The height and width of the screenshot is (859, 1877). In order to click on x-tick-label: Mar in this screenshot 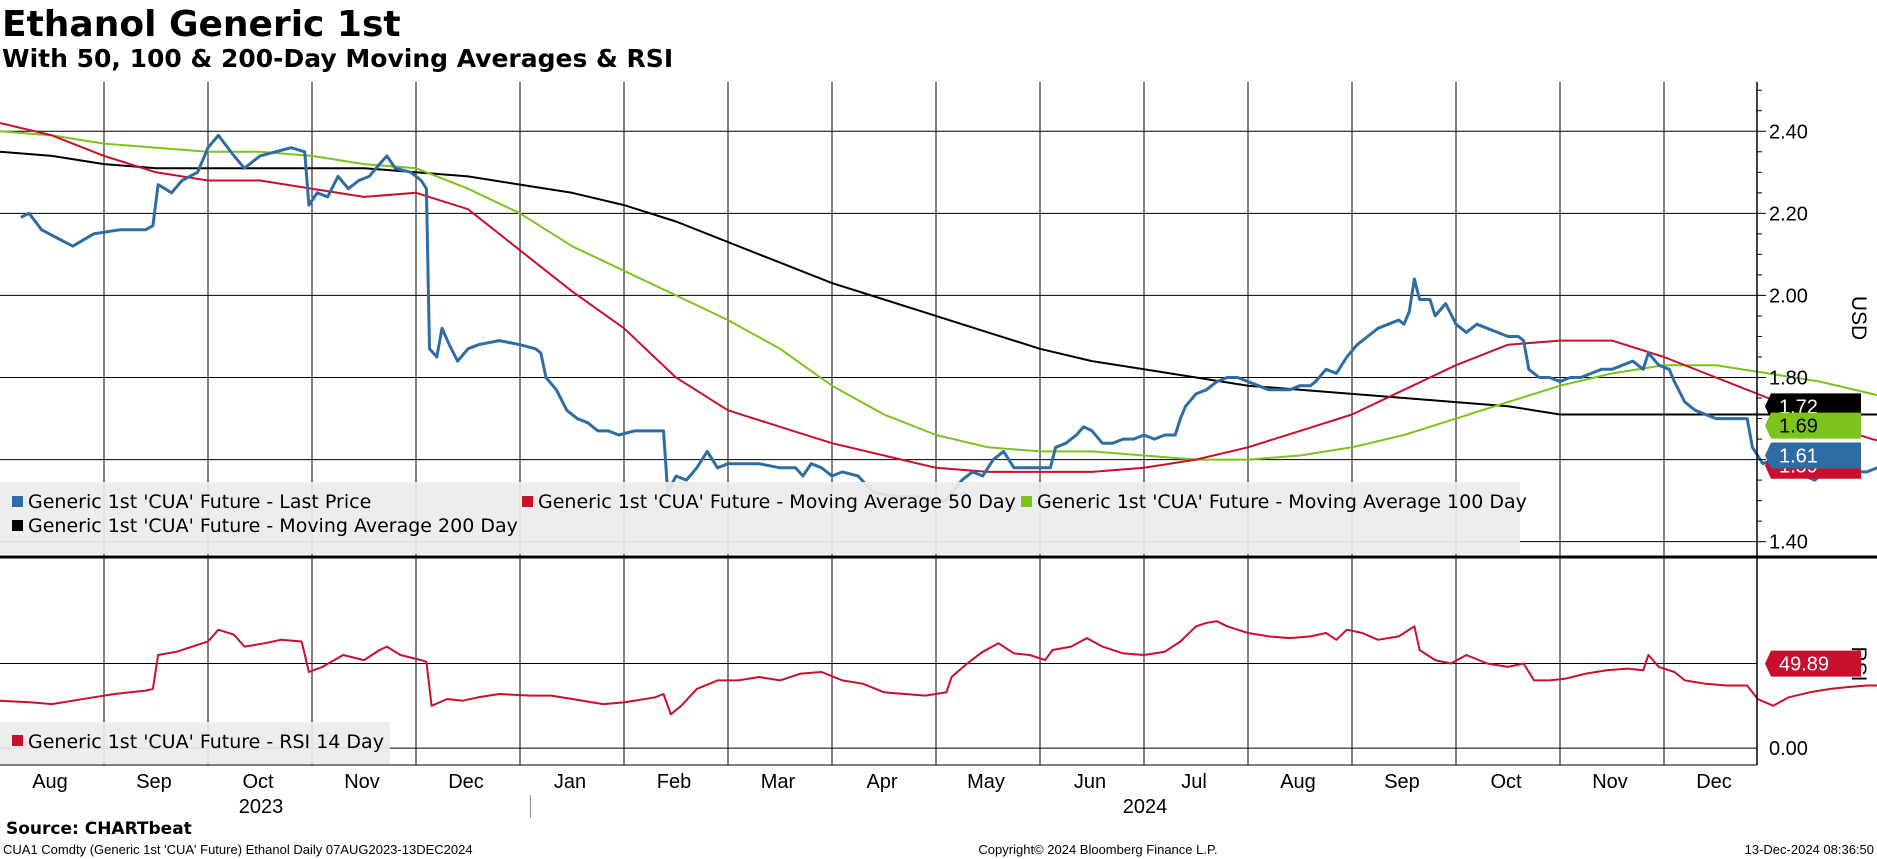, I will do `click(778, 782)`.